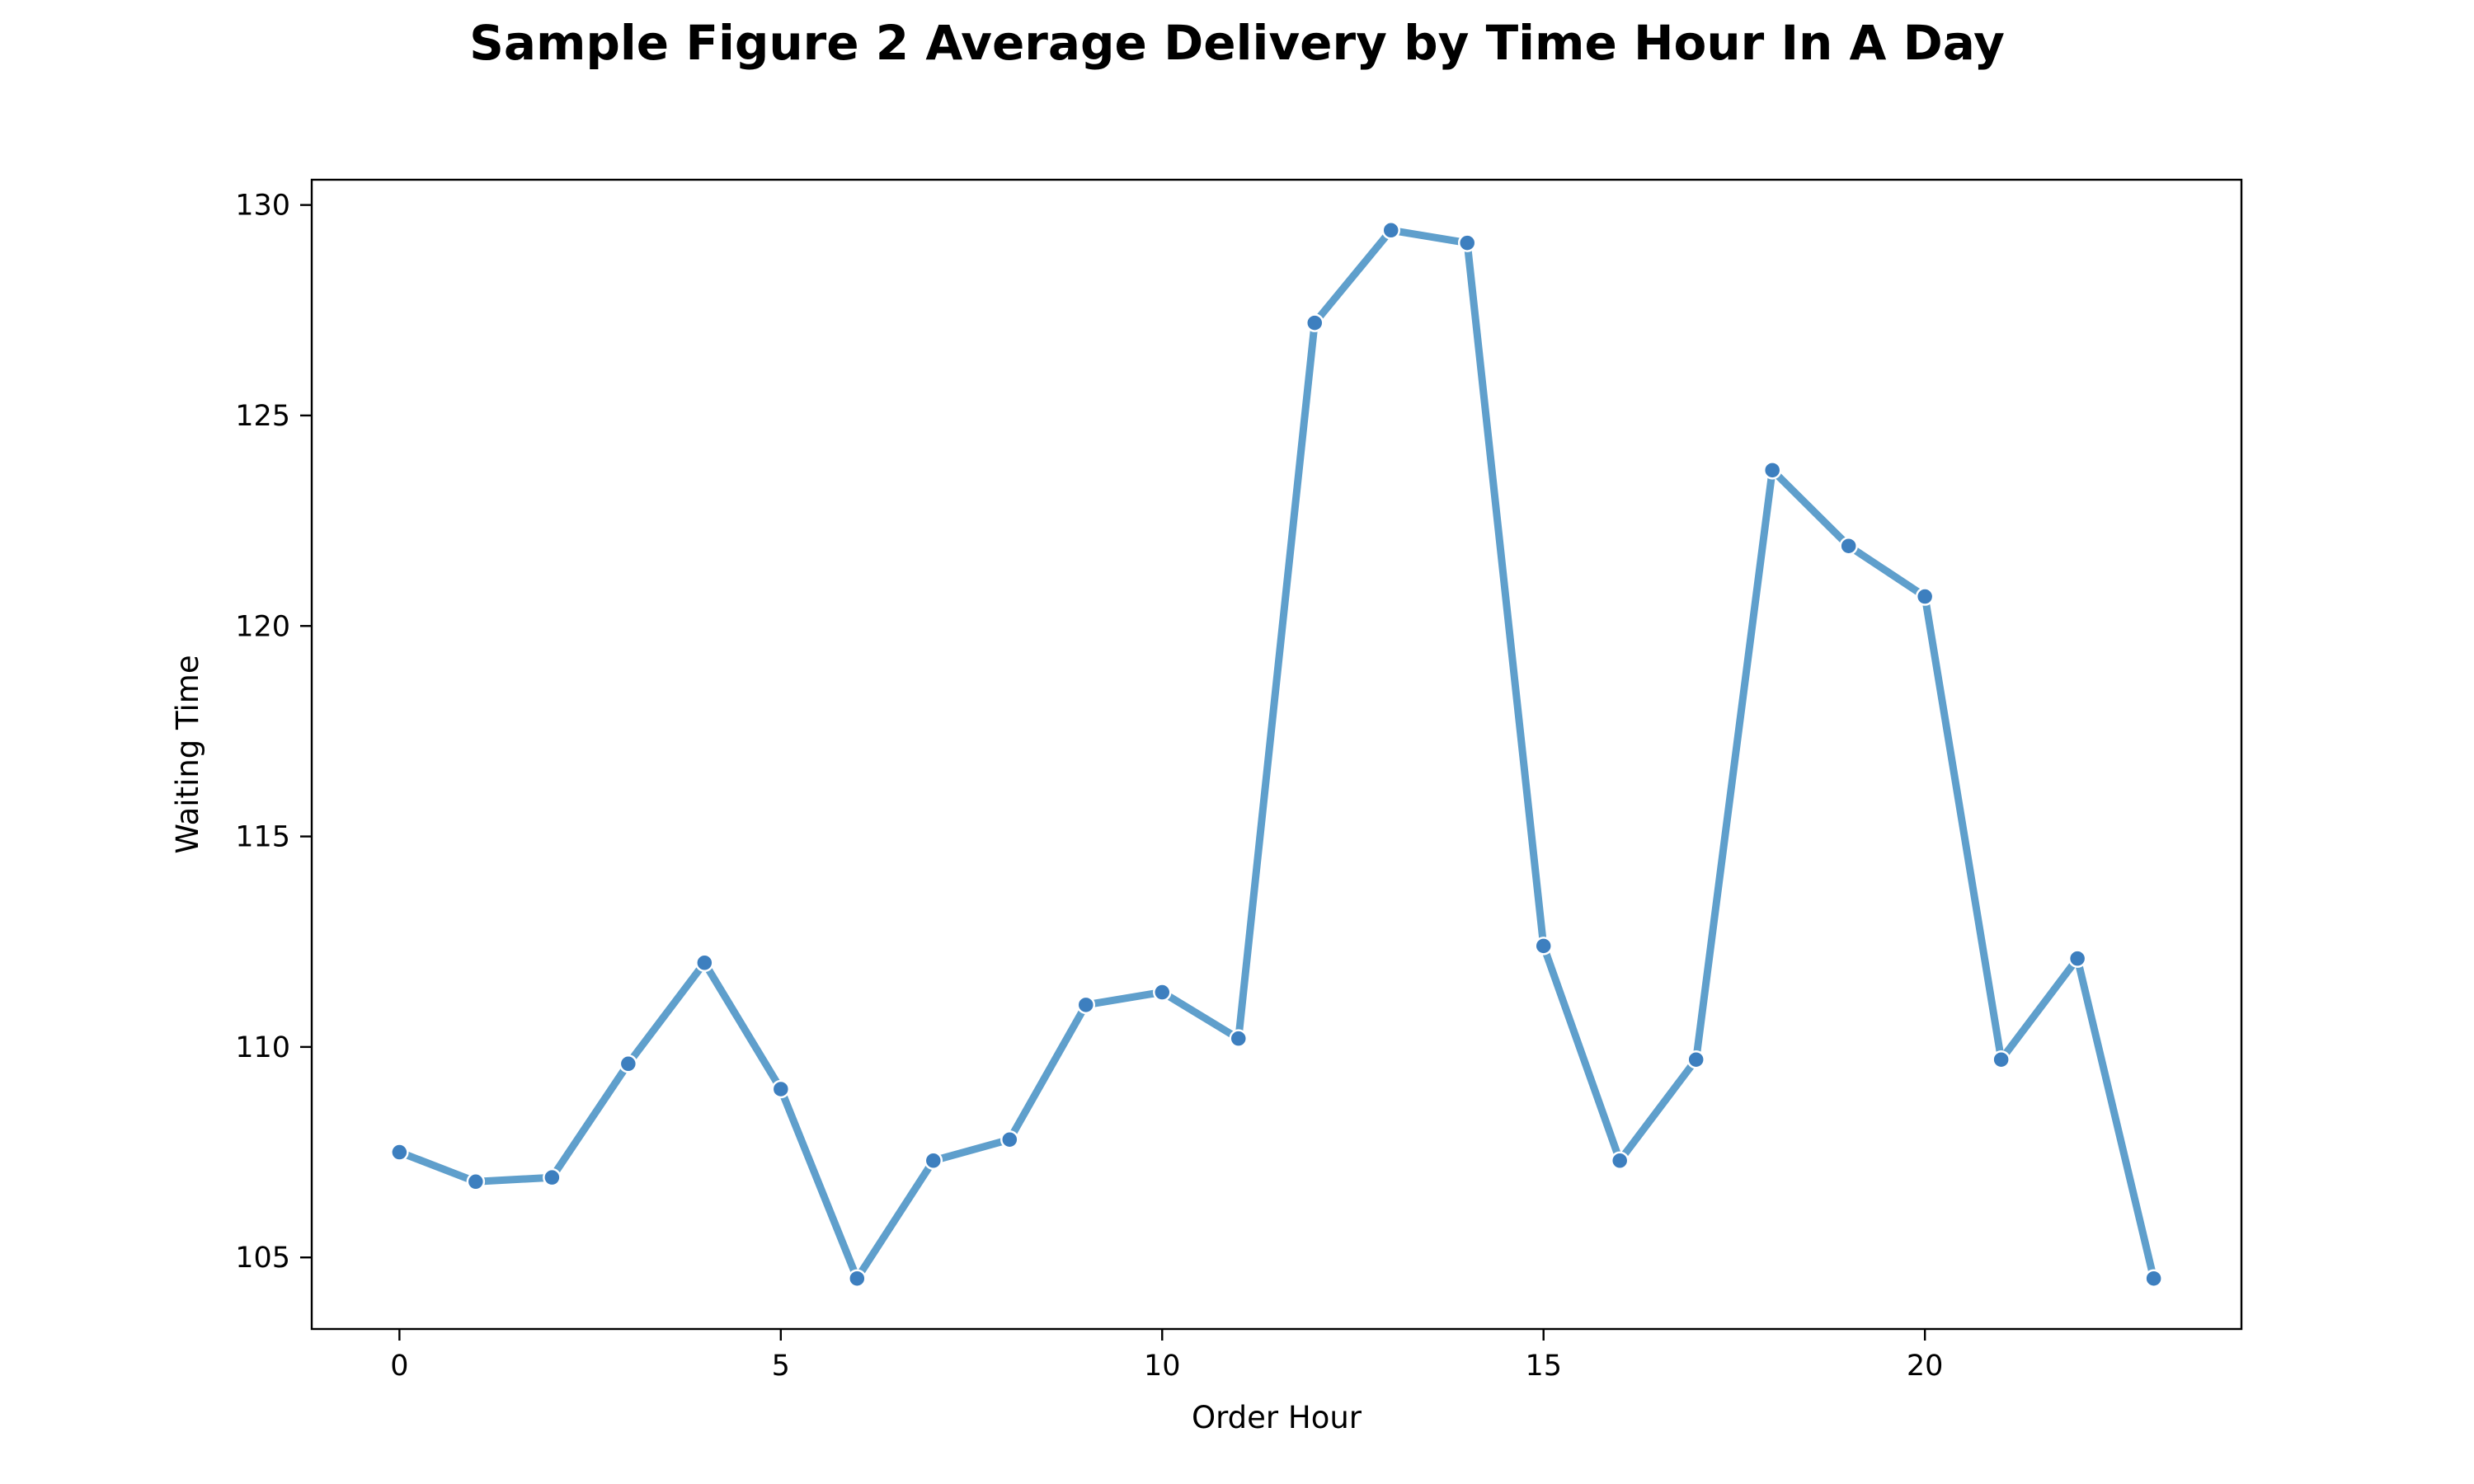 The image size is (2474, 1484). What do you see at coordinates (273, 732) in the screenshot?
I see `y-axis: 105 110 115 120 125 130` at bounding box center [273, 732].